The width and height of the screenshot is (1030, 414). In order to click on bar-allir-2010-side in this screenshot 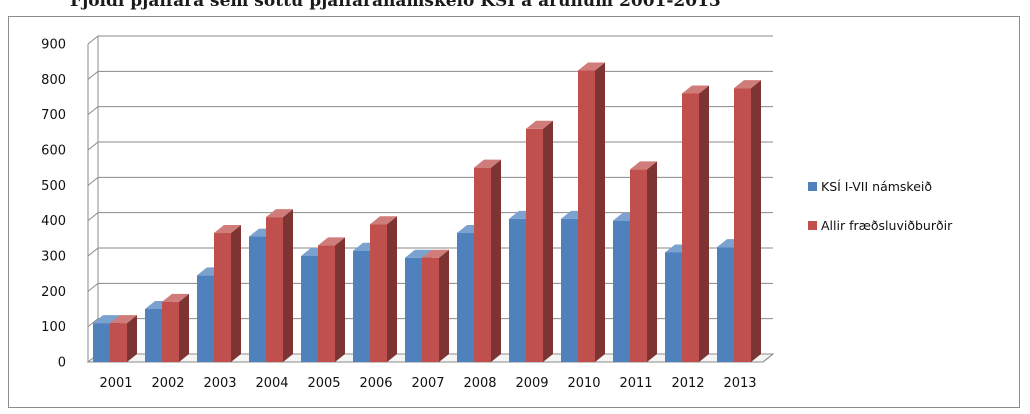, I will do `click(600, 212)`.